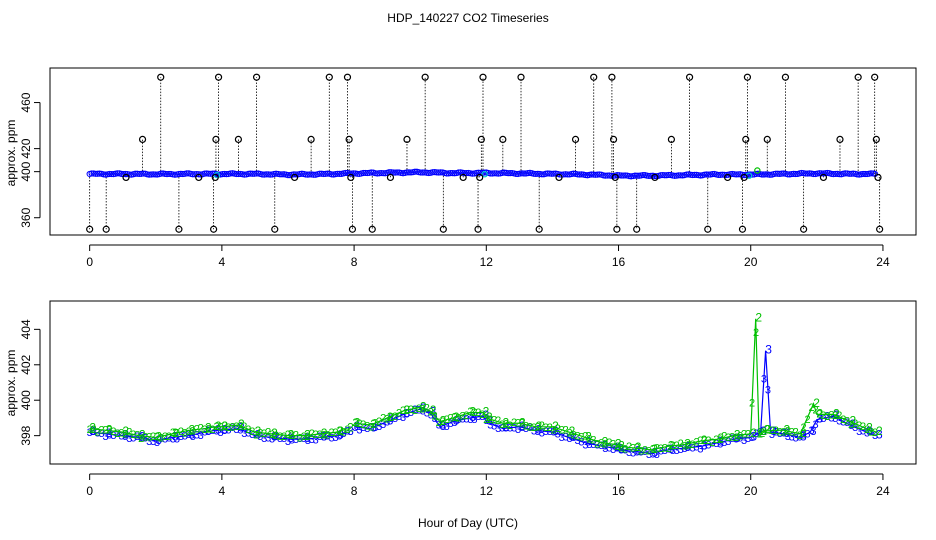 The height and width of the screenshot is (540, 936). Describe the element at coordinates (89, 262) in the screenshot. I see `top-x-tick-label: 0` at that location.